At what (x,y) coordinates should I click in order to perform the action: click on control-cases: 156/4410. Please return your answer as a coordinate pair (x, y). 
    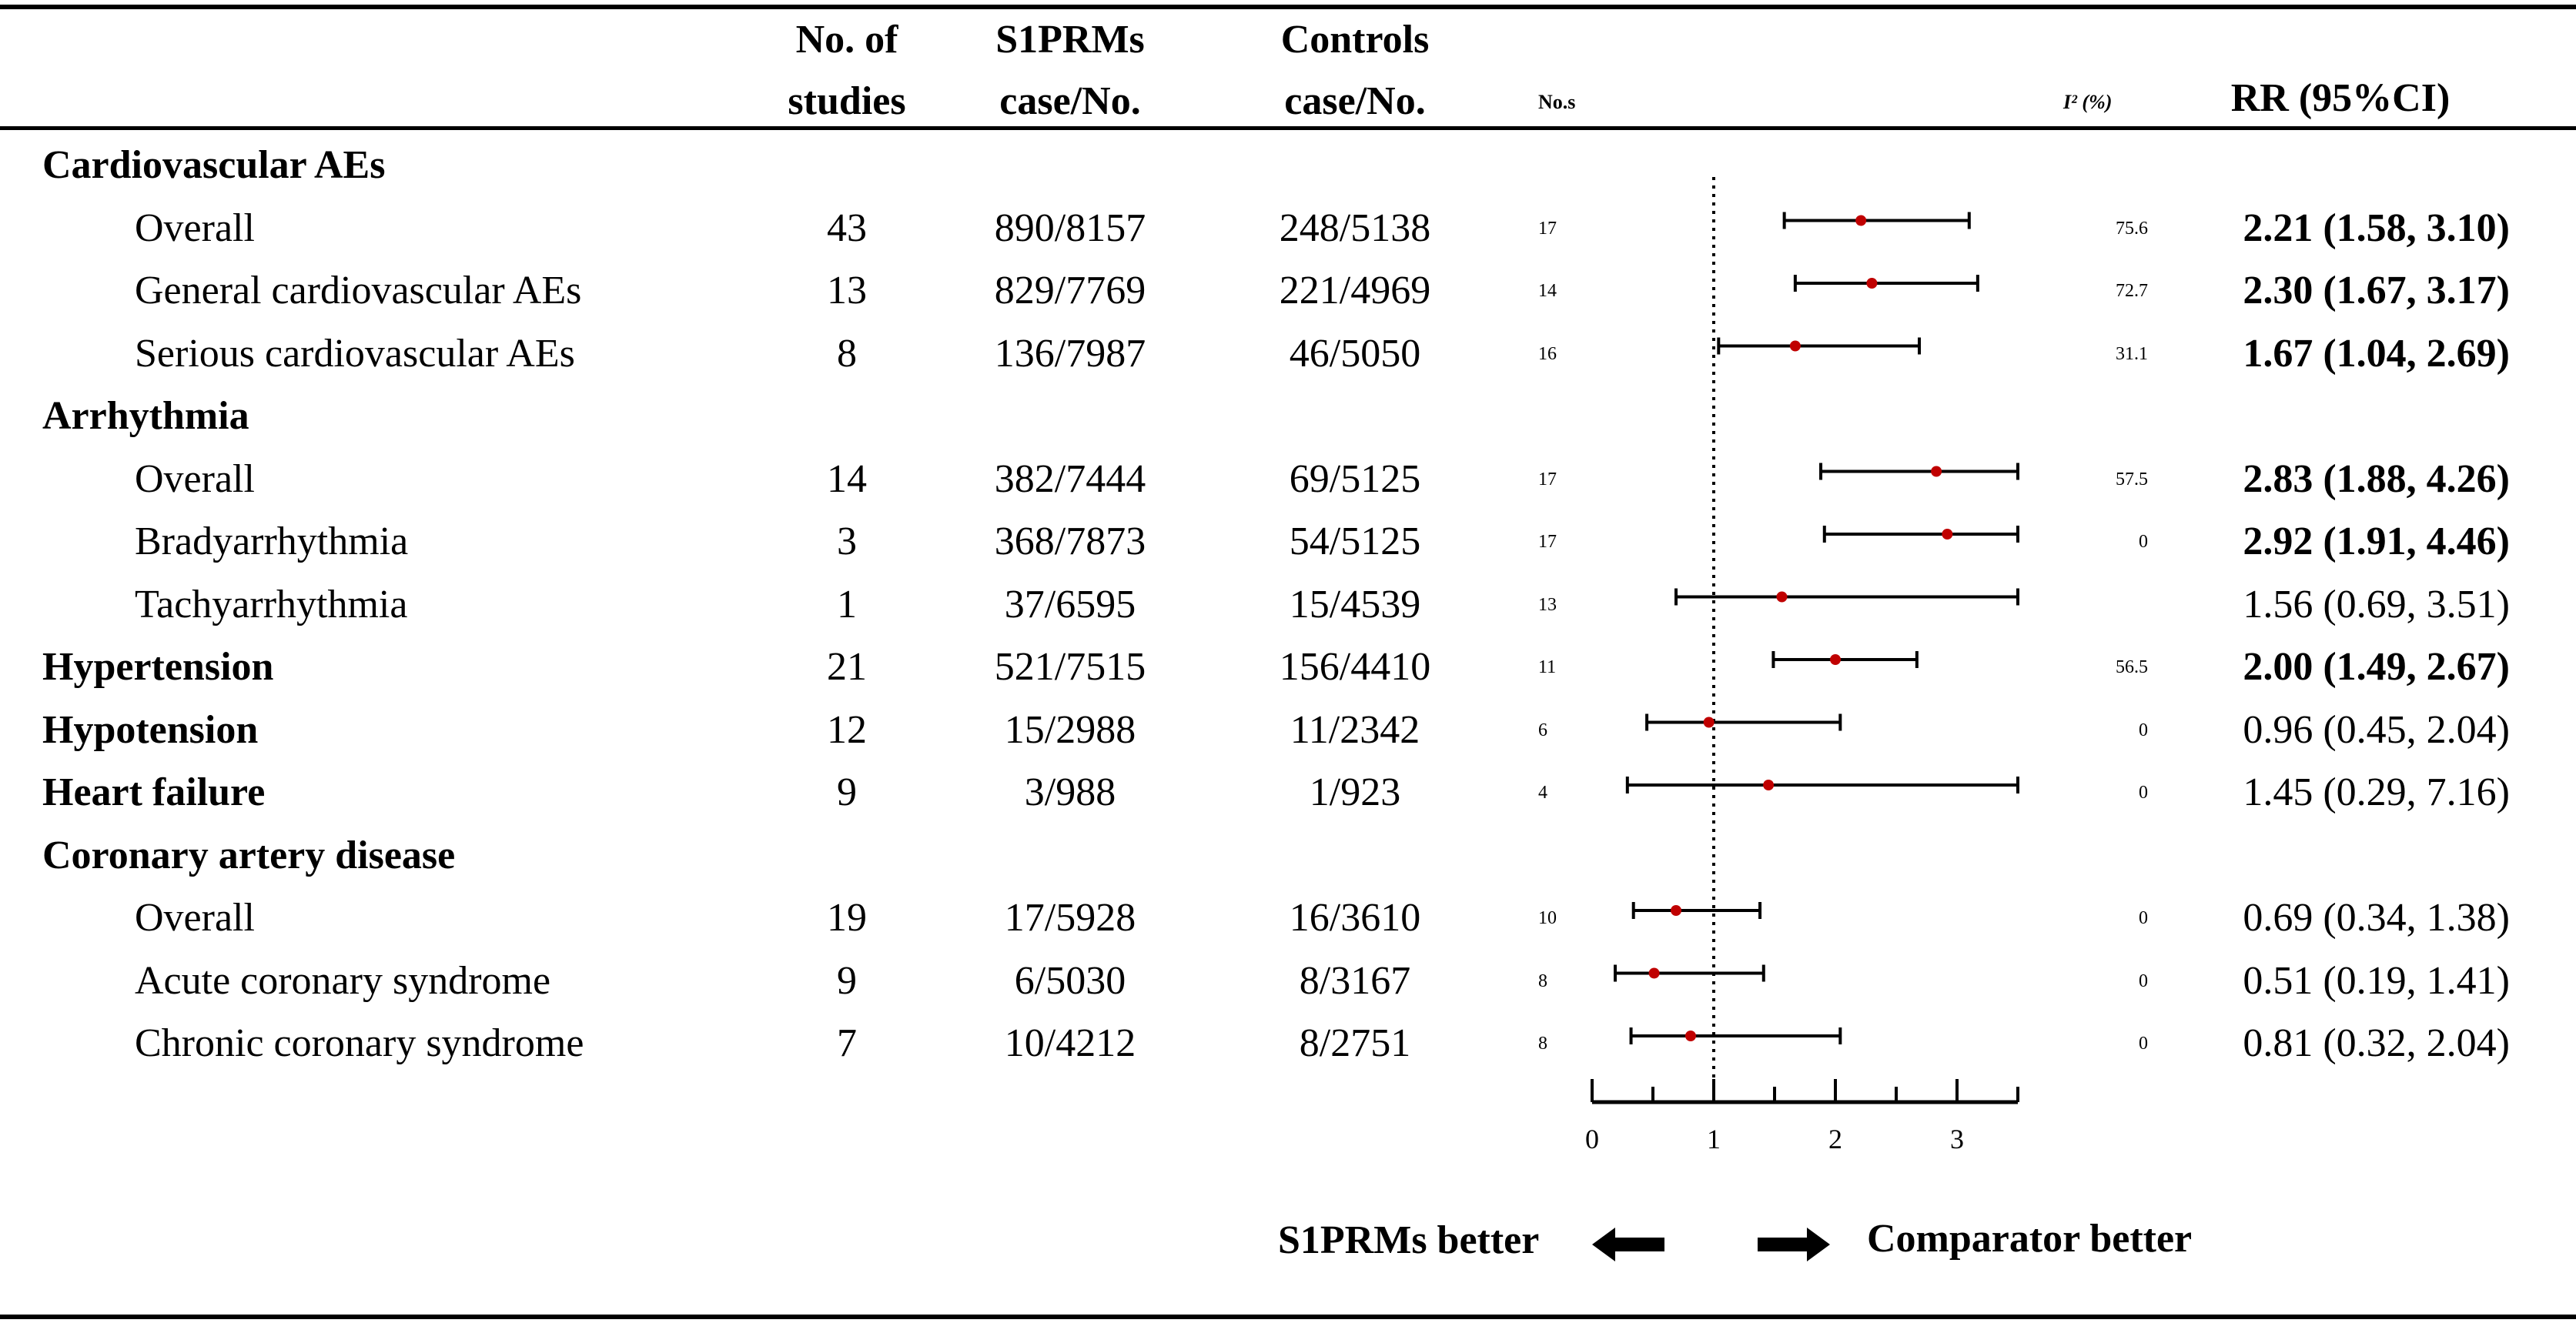
    Looking at the image, I should click on (1355, 667).